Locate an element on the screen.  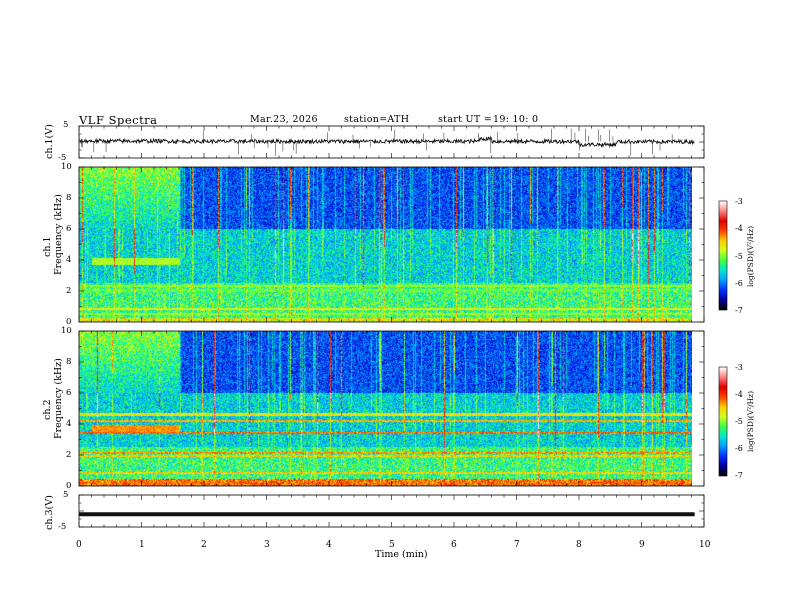
x-tick-label: 4 is located at coordinates (329, 545).